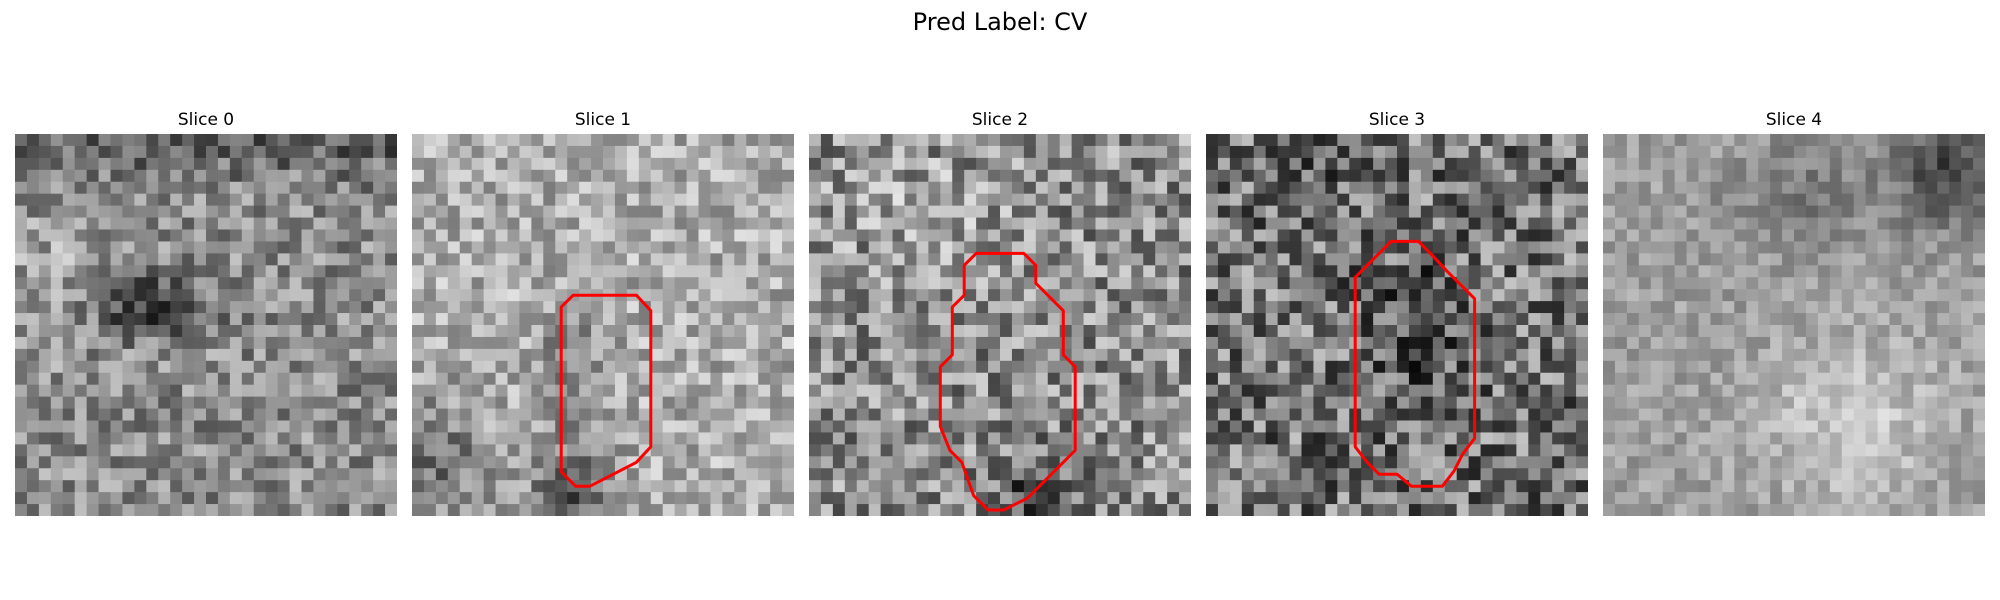  I want to click on figure-title: Pred Label: CV, so click(1000, 22).